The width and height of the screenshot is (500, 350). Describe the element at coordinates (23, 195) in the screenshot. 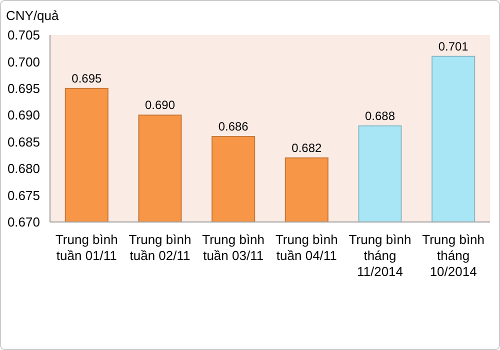

I see `y-tick-label: 0.675` at that location.